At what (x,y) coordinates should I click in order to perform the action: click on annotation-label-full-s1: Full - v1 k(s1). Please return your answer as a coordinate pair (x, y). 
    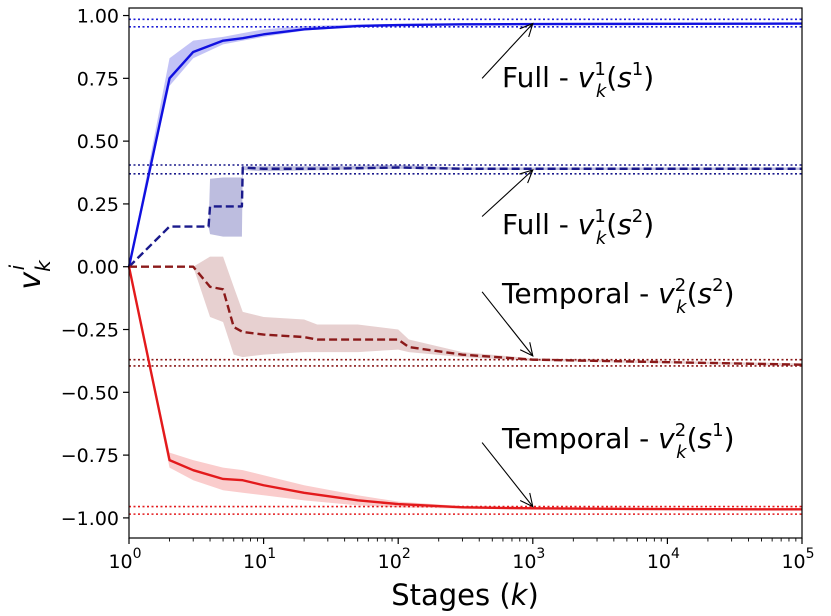
    Looking at the image, I should click on (578, 80).